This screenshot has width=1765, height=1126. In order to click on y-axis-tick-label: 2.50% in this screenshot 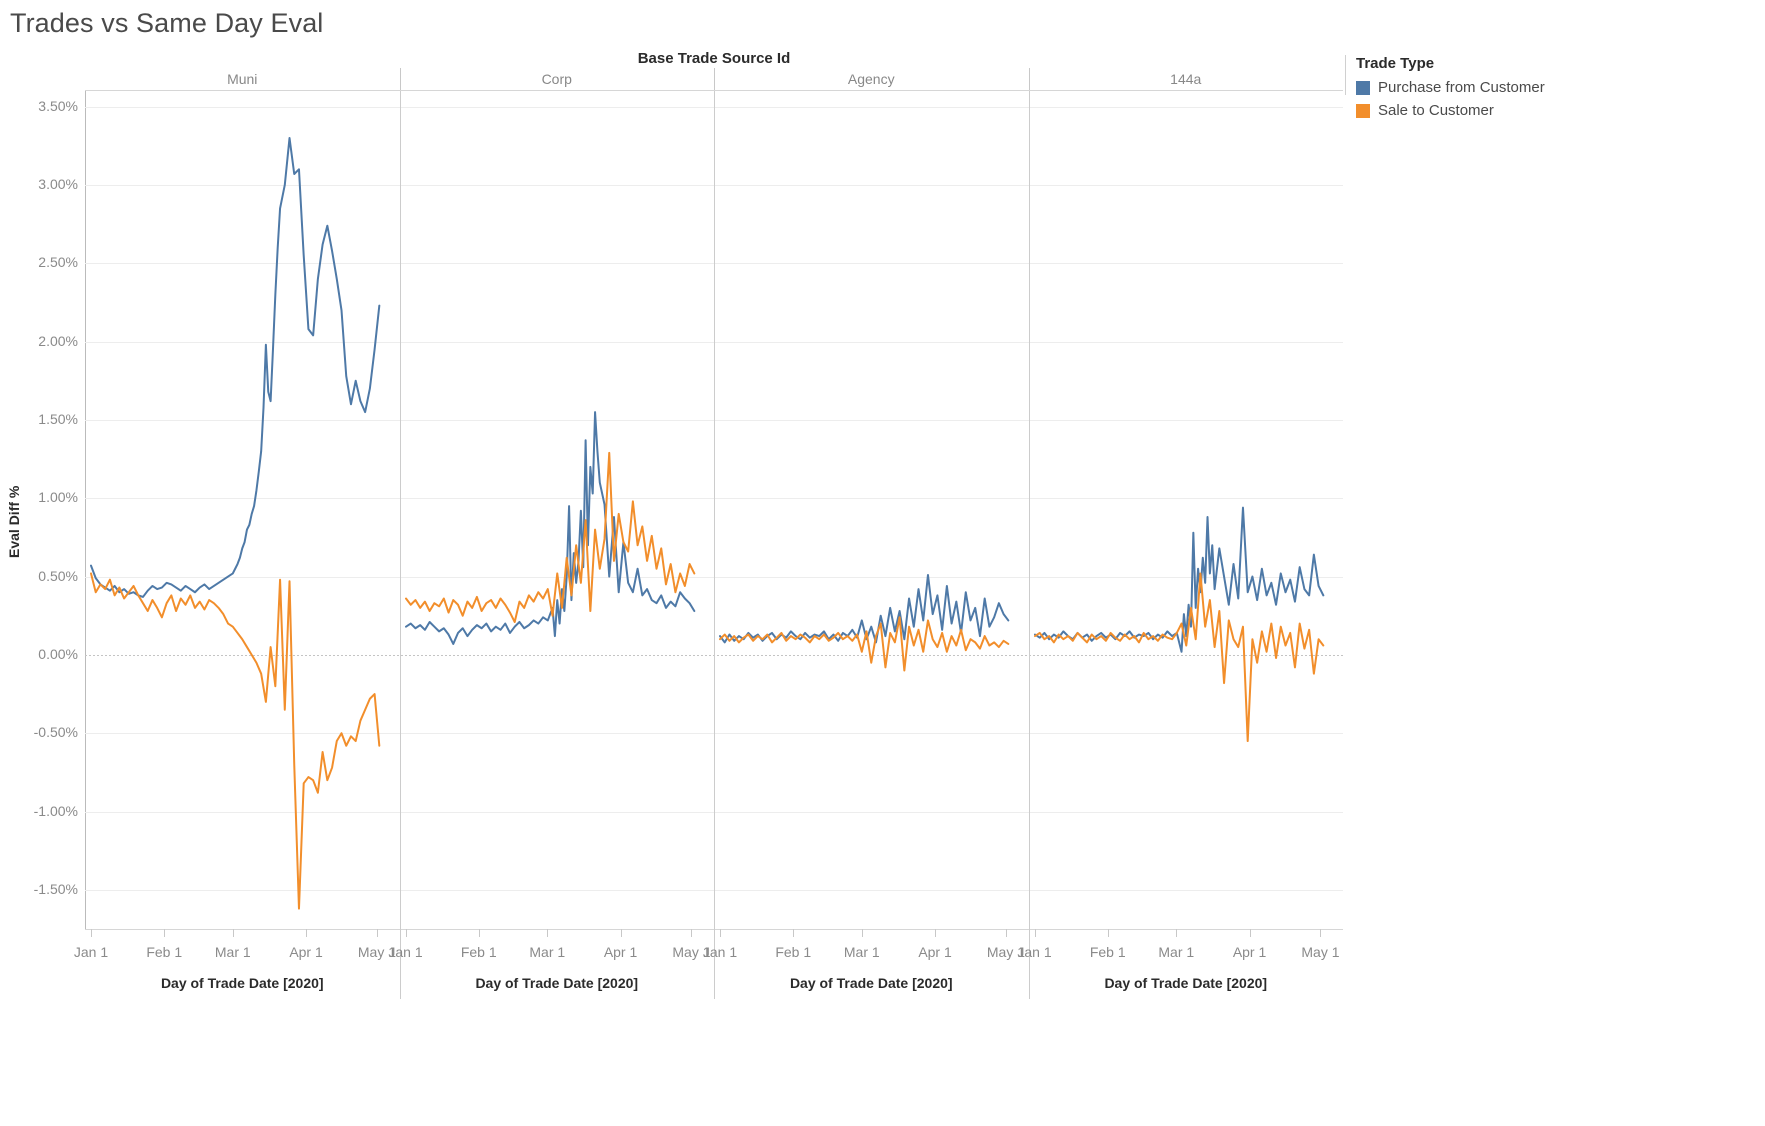, I will do `click(58, 262)`.